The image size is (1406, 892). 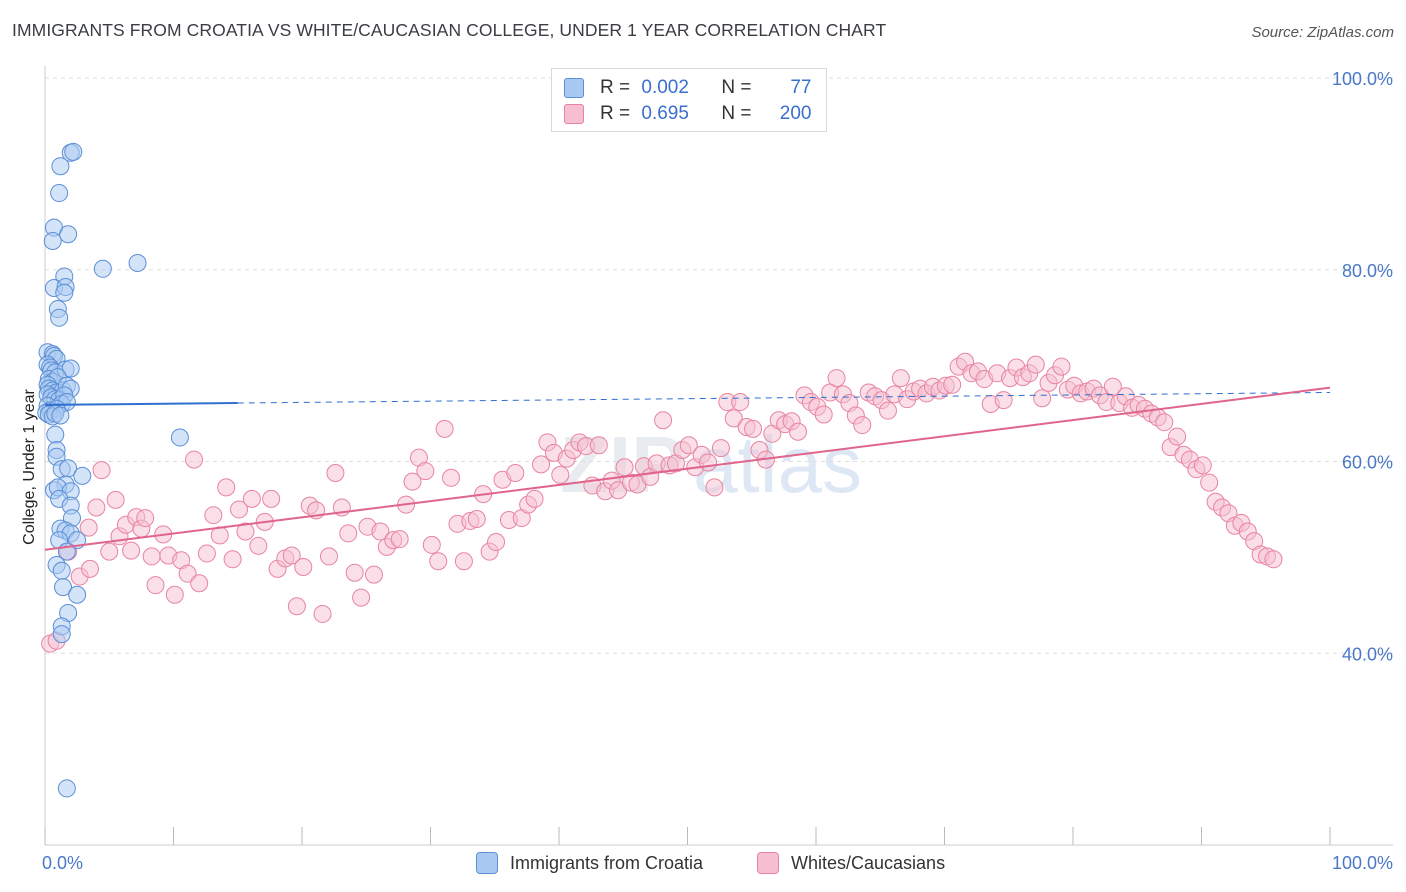 What do you see at coordinates (1362, 79) in the screenshot?
I see `y-tick-label: 100.0%` at bounding box center [1362, 79].